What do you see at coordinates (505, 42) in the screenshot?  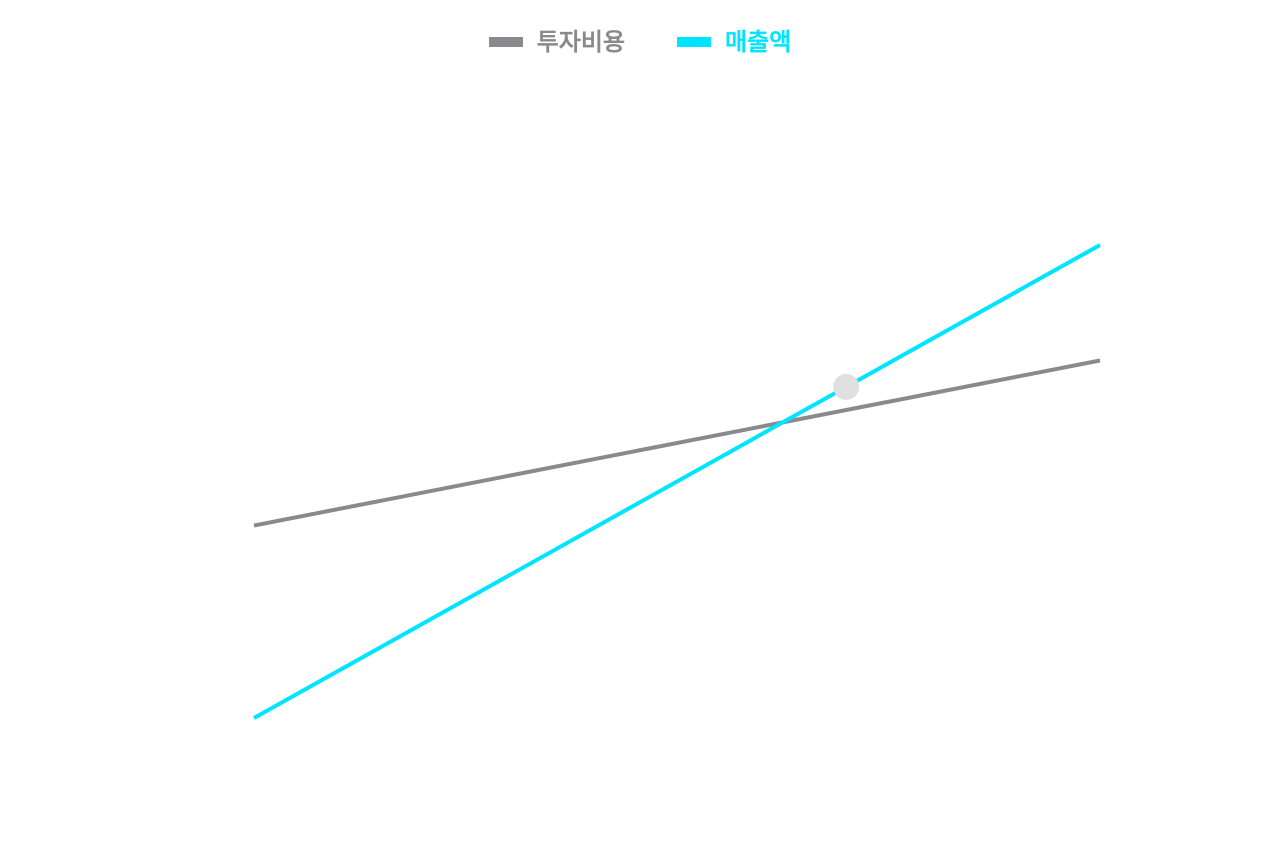 I see `legend-swatch-cost` at bounding box center [505, 42].